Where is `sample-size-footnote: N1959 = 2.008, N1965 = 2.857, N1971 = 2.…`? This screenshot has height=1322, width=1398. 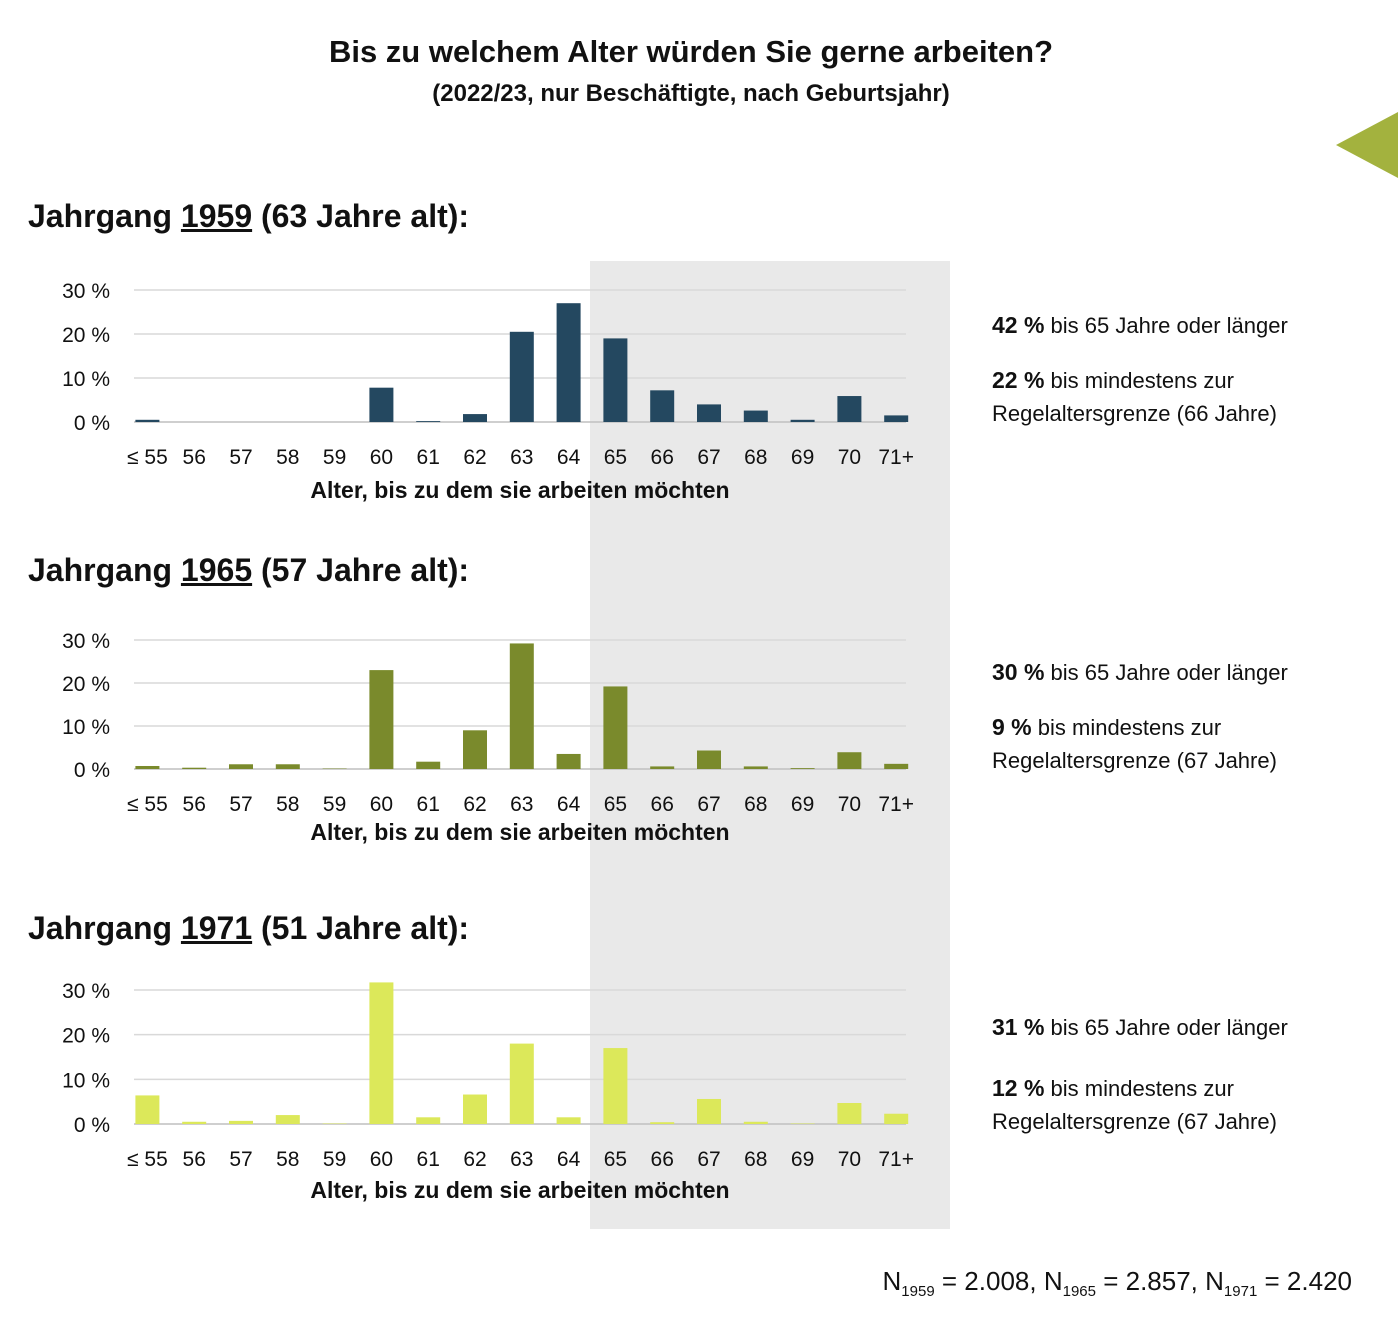 sample-size-footnote: N1959 = 2.008, N1965 = 2.857, N1971 = 2.… is located at coordinates (1117, 1283).